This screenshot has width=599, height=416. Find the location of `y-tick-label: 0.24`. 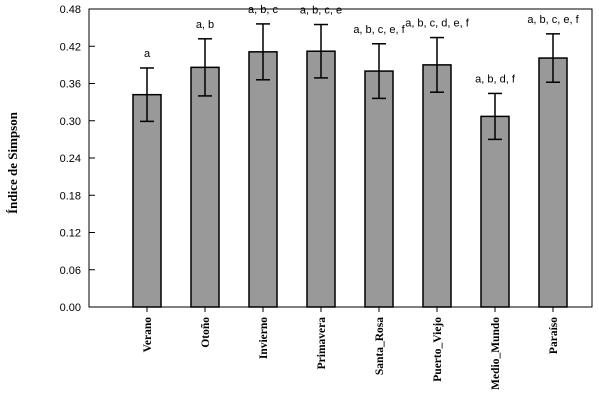

y-tick-label: 0.24 is located at coordinates (70, 159).